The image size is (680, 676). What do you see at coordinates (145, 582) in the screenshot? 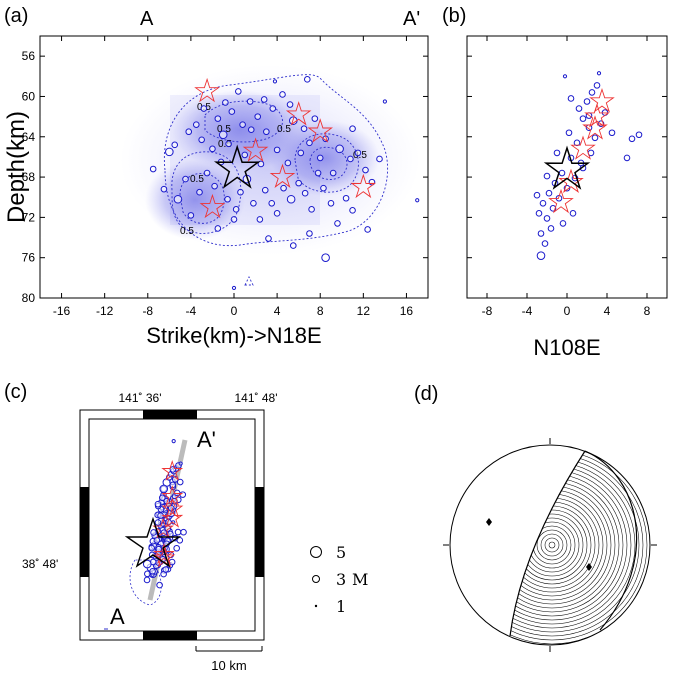
I see `map-density-contour` at bounding box center [145, 582].